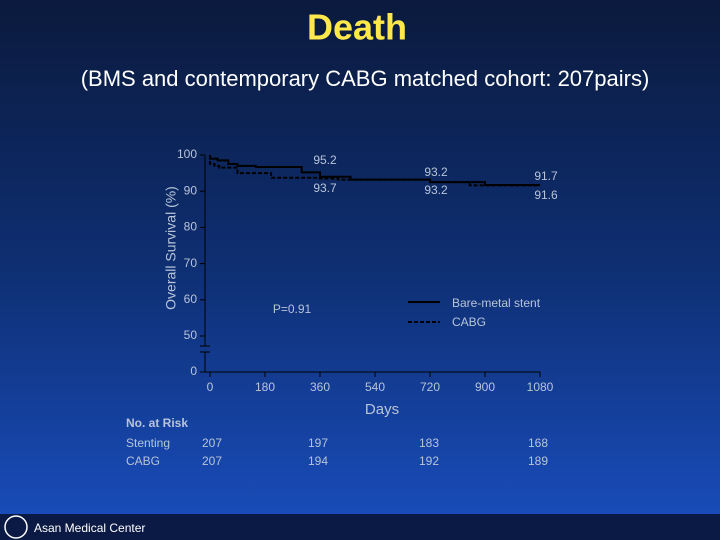 This screenshot has height=540, width=720. I want to click on annotation: 91.6, so click(546, 195).